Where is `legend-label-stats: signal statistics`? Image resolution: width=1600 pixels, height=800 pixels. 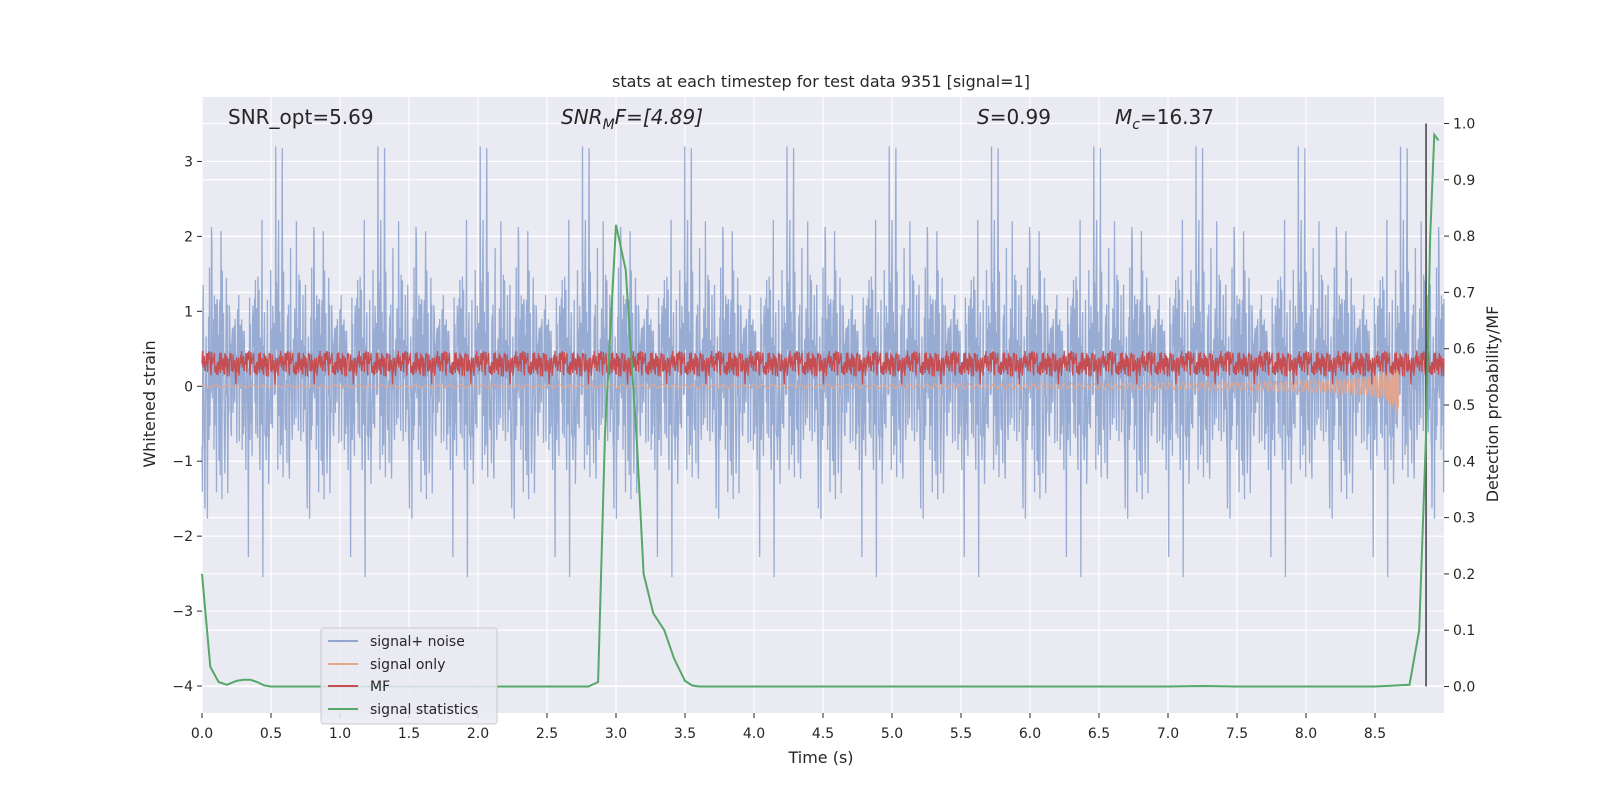
legend-label-stats: signal statistics is located at coordinates (424, 710).